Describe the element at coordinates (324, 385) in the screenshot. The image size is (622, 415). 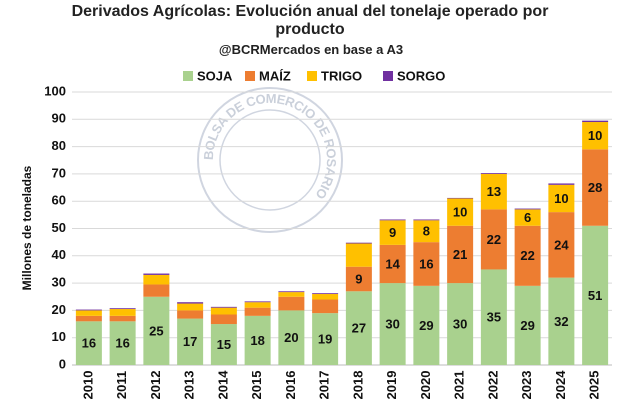
I see `x-tick-label: 2017` at that location.